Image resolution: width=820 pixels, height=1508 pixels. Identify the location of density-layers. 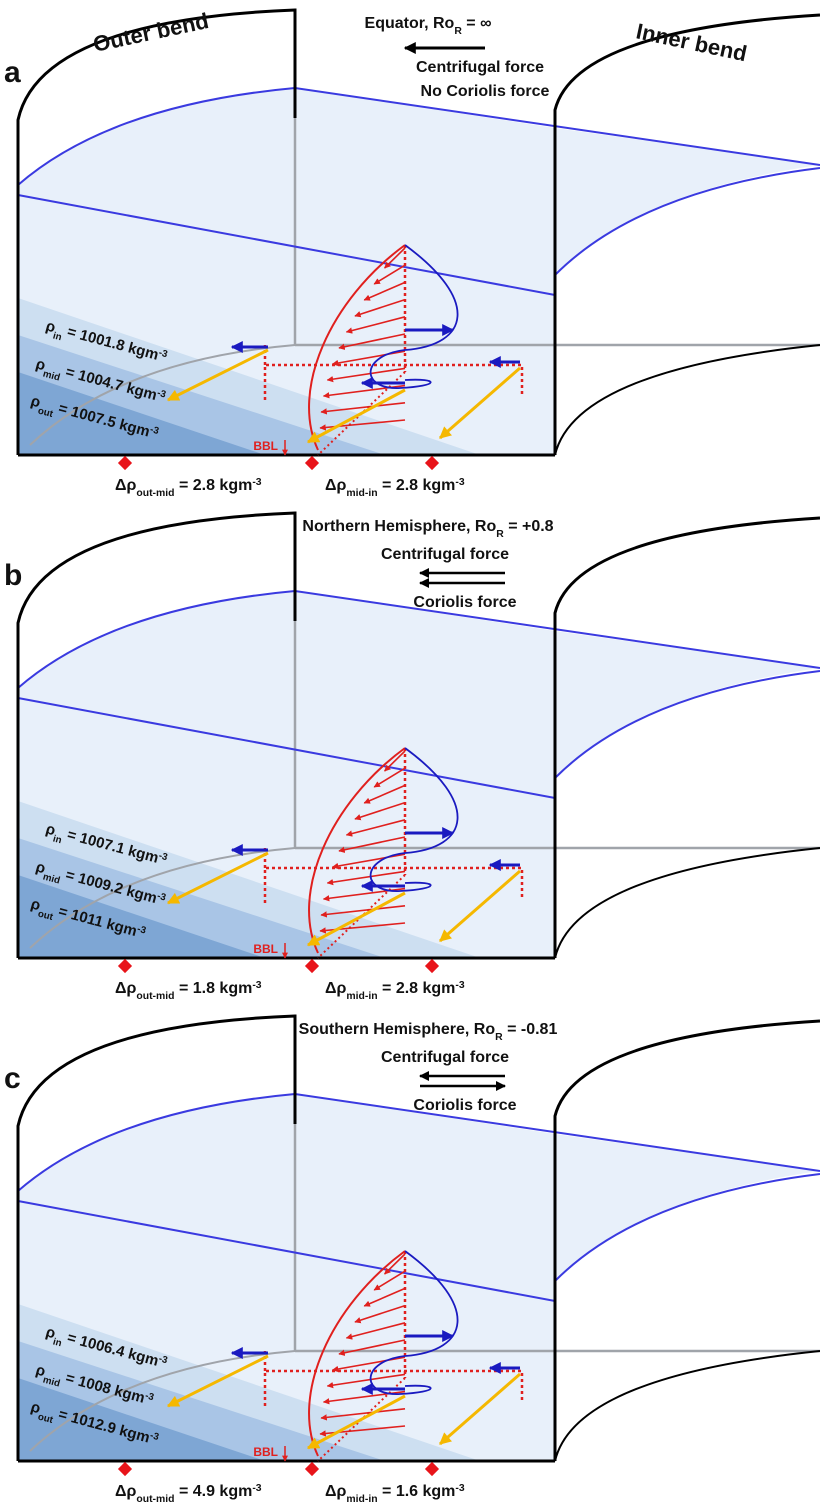
(249, 1382).